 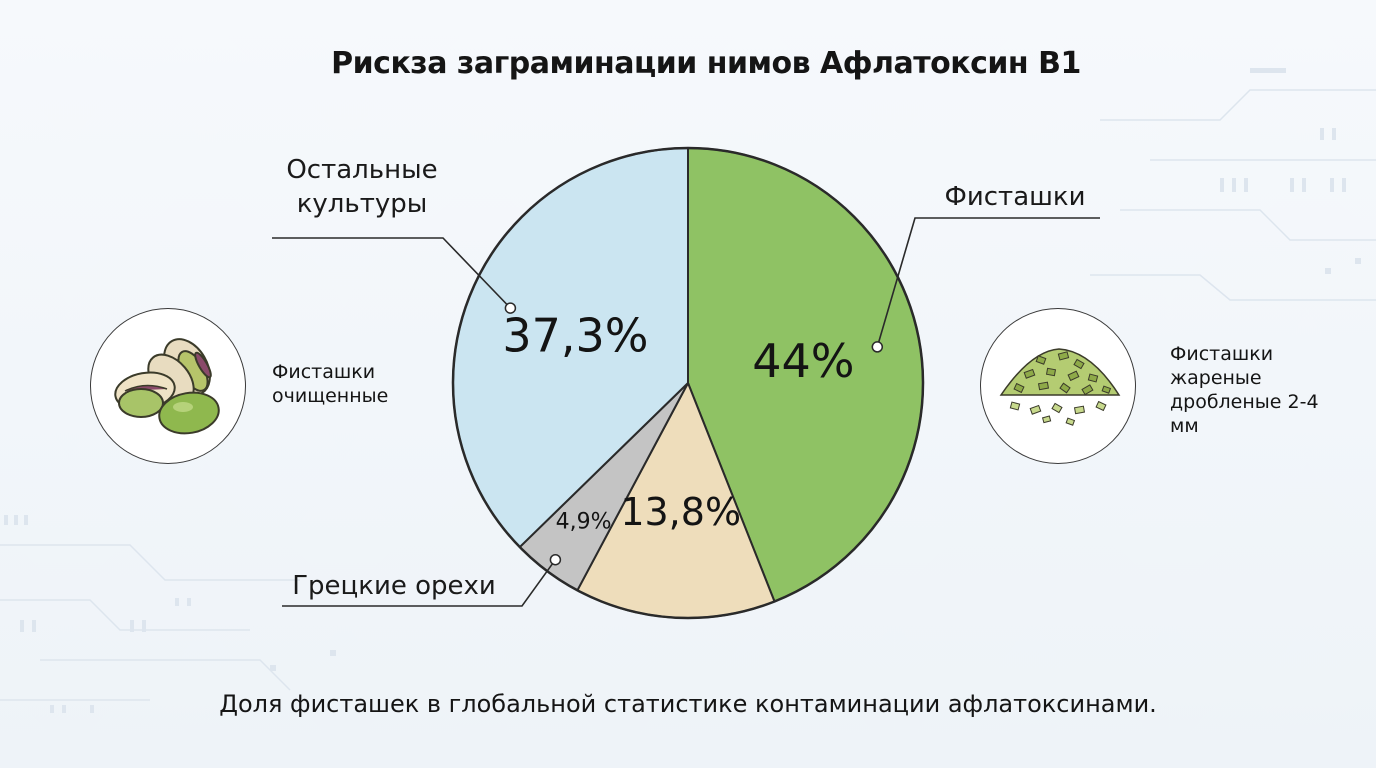 What do you see at coordinates (1014, 197) in the screenshot?
I see `slice-category-label: Фисташки` at bounding box center [1014, 197].